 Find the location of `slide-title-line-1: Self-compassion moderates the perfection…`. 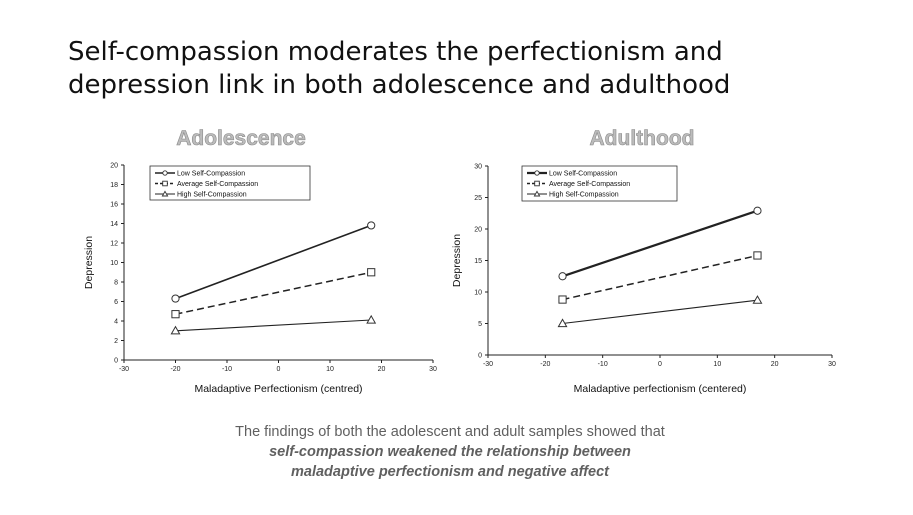

slide-title-line-1: Self-compassion moderates the perfection… is located at coordinates (395, 52).